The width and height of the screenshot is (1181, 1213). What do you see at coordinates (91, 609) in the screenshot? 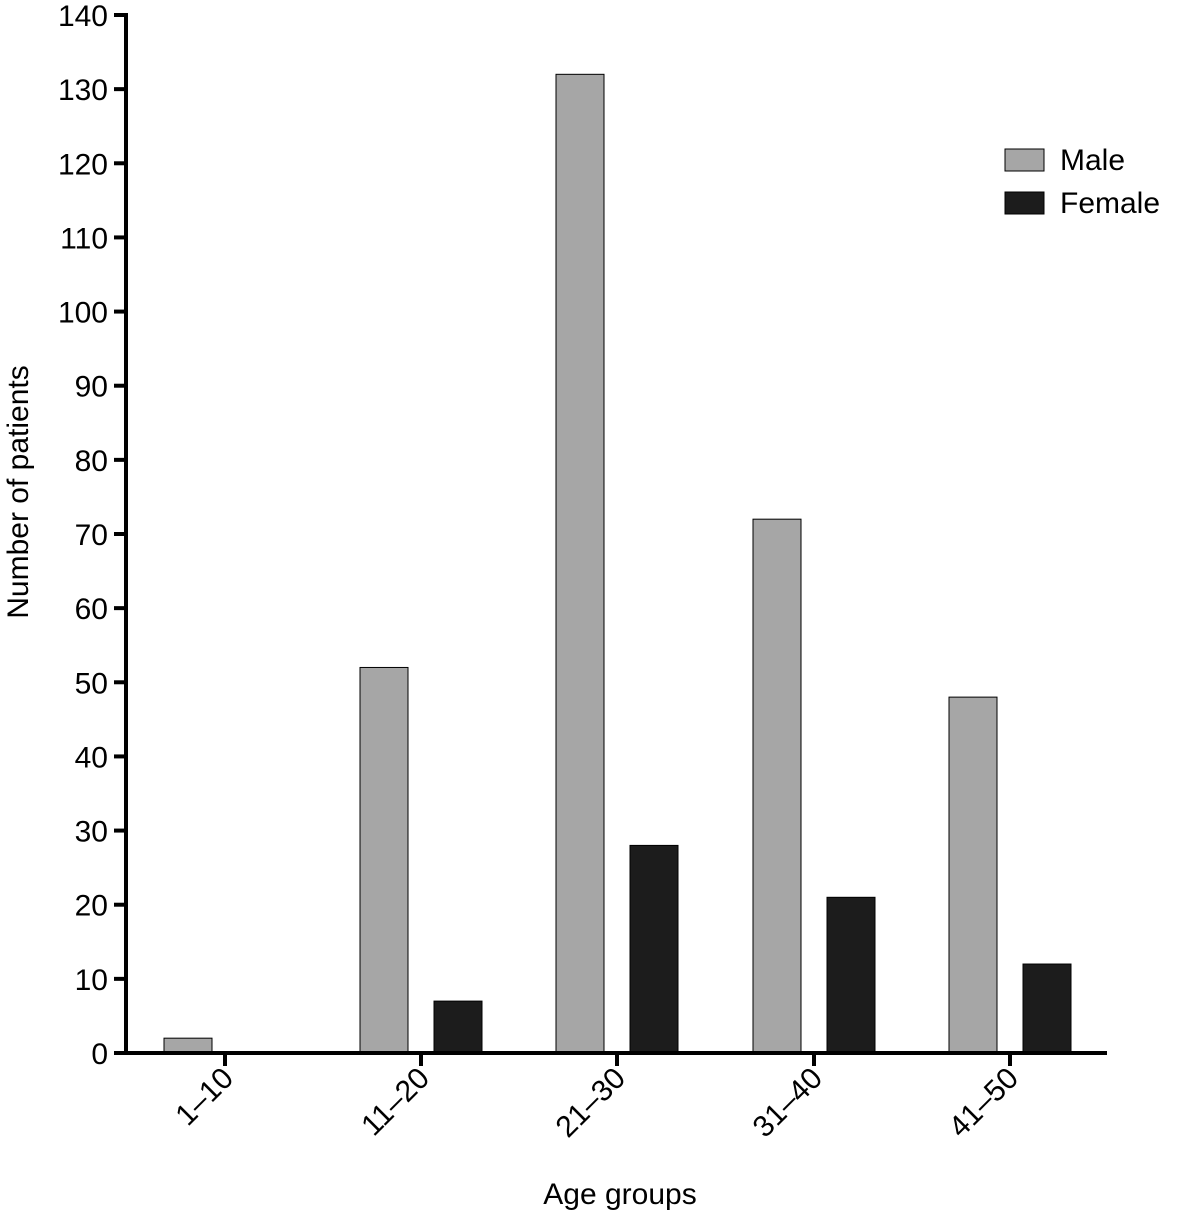
I see `y-tick-label: 60` at bounding box center [91, 609].